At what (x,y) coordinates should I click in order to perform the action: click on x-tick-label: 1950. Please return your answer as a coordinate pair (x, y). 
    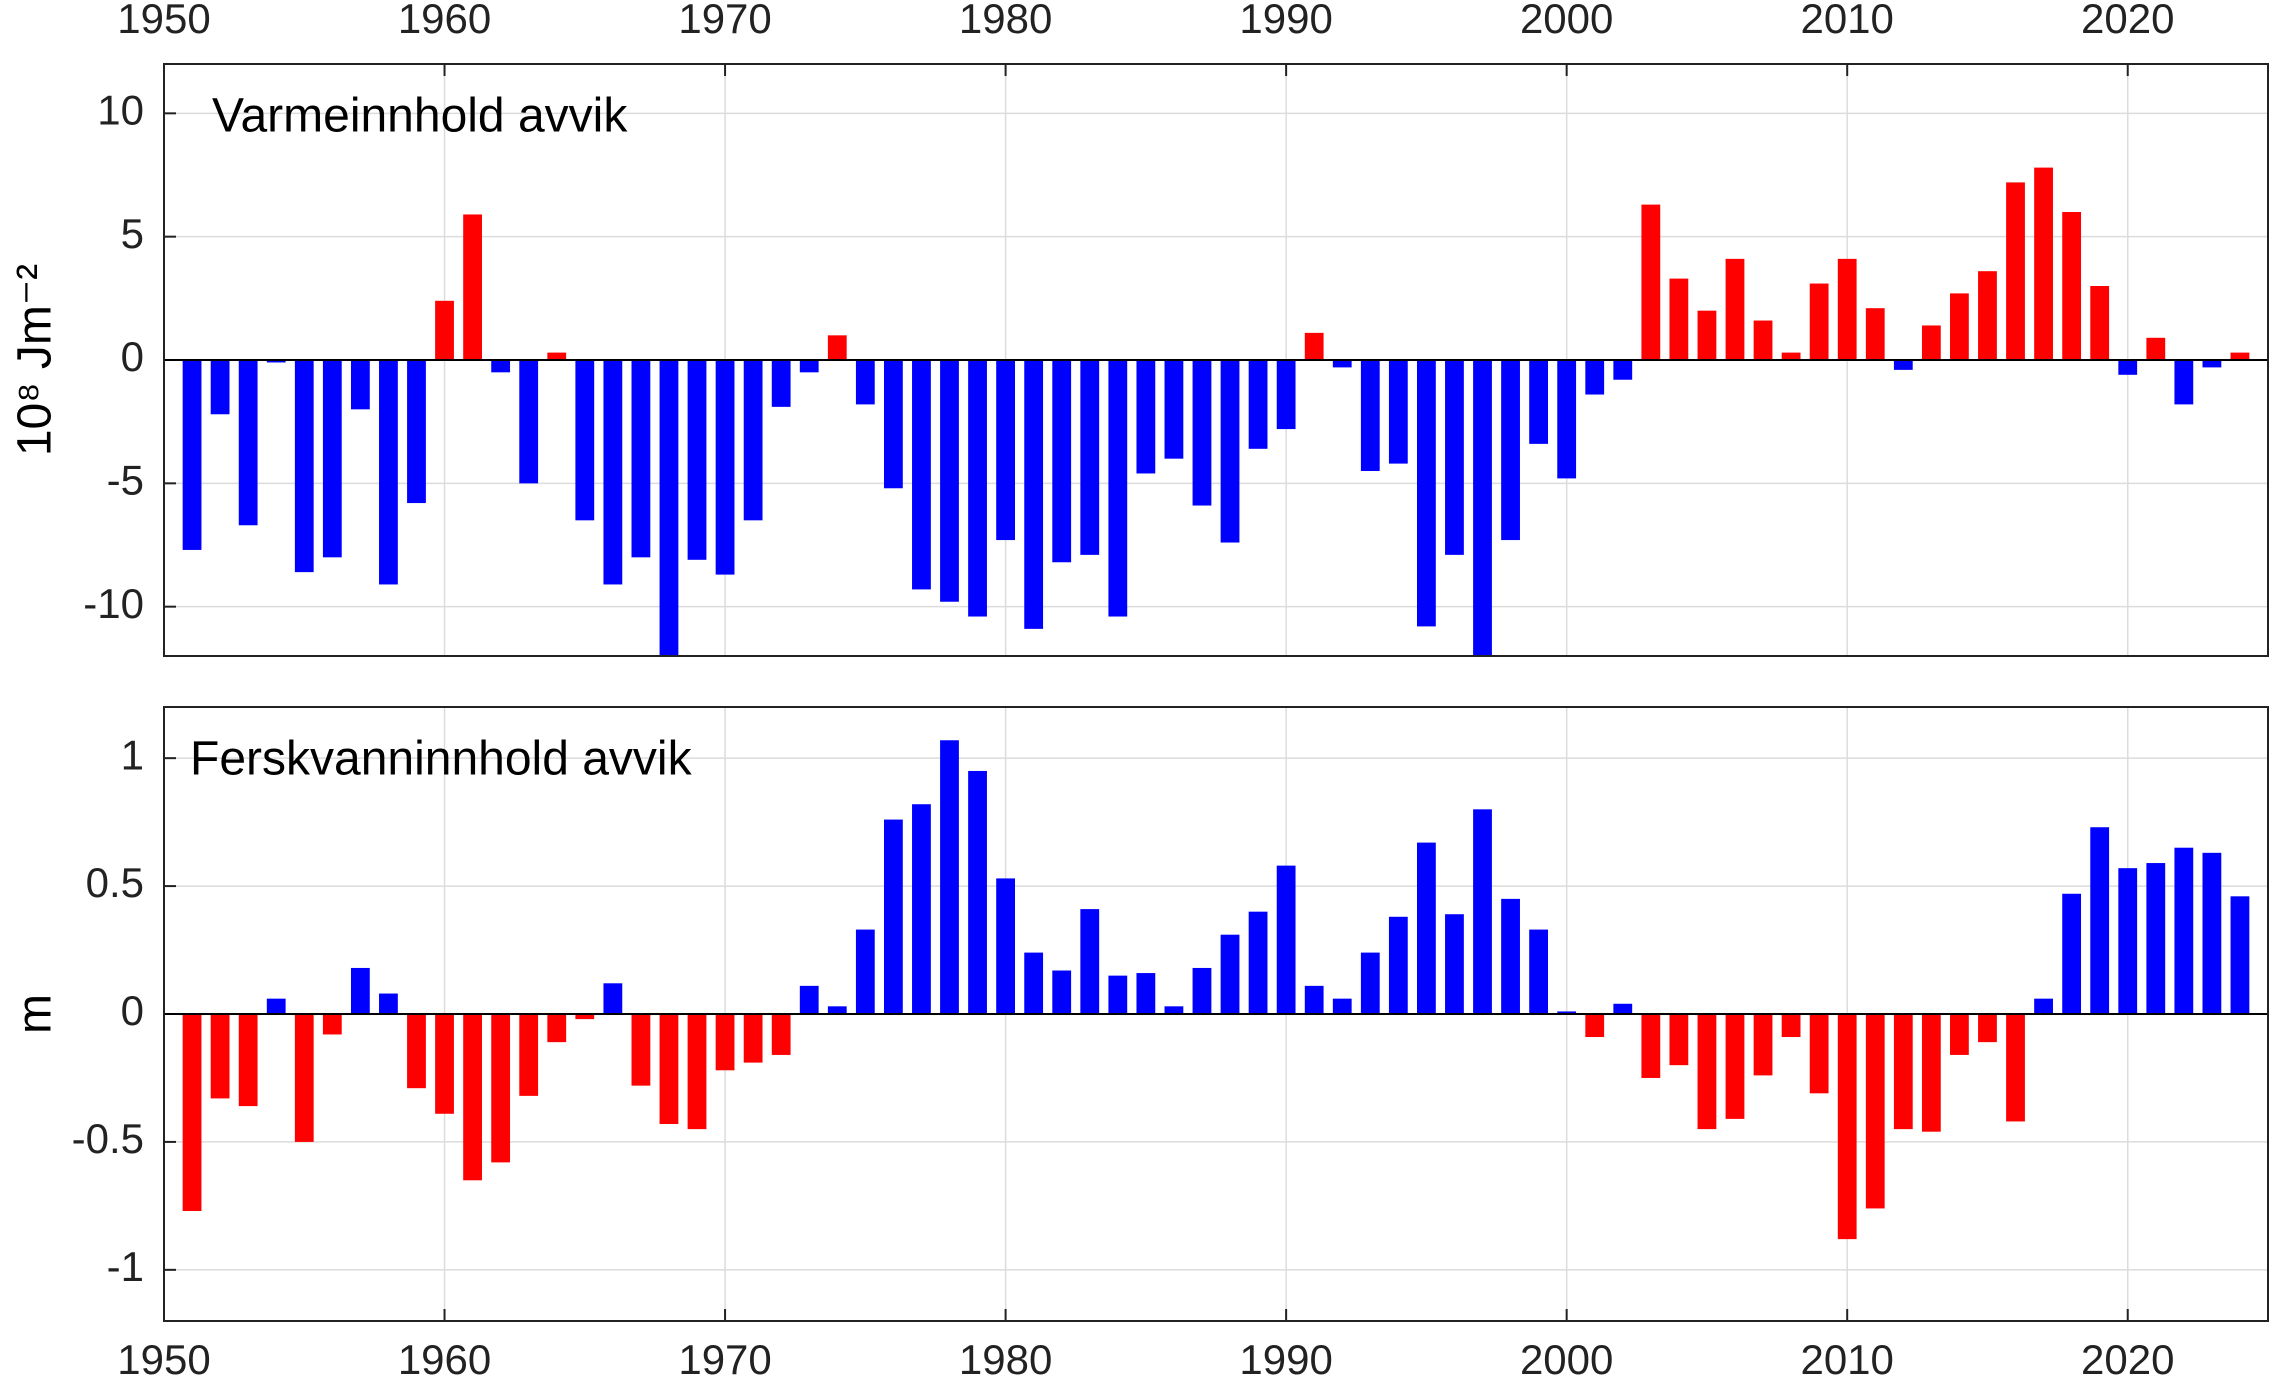
    Looking at the image, I should click on (163, 1359).